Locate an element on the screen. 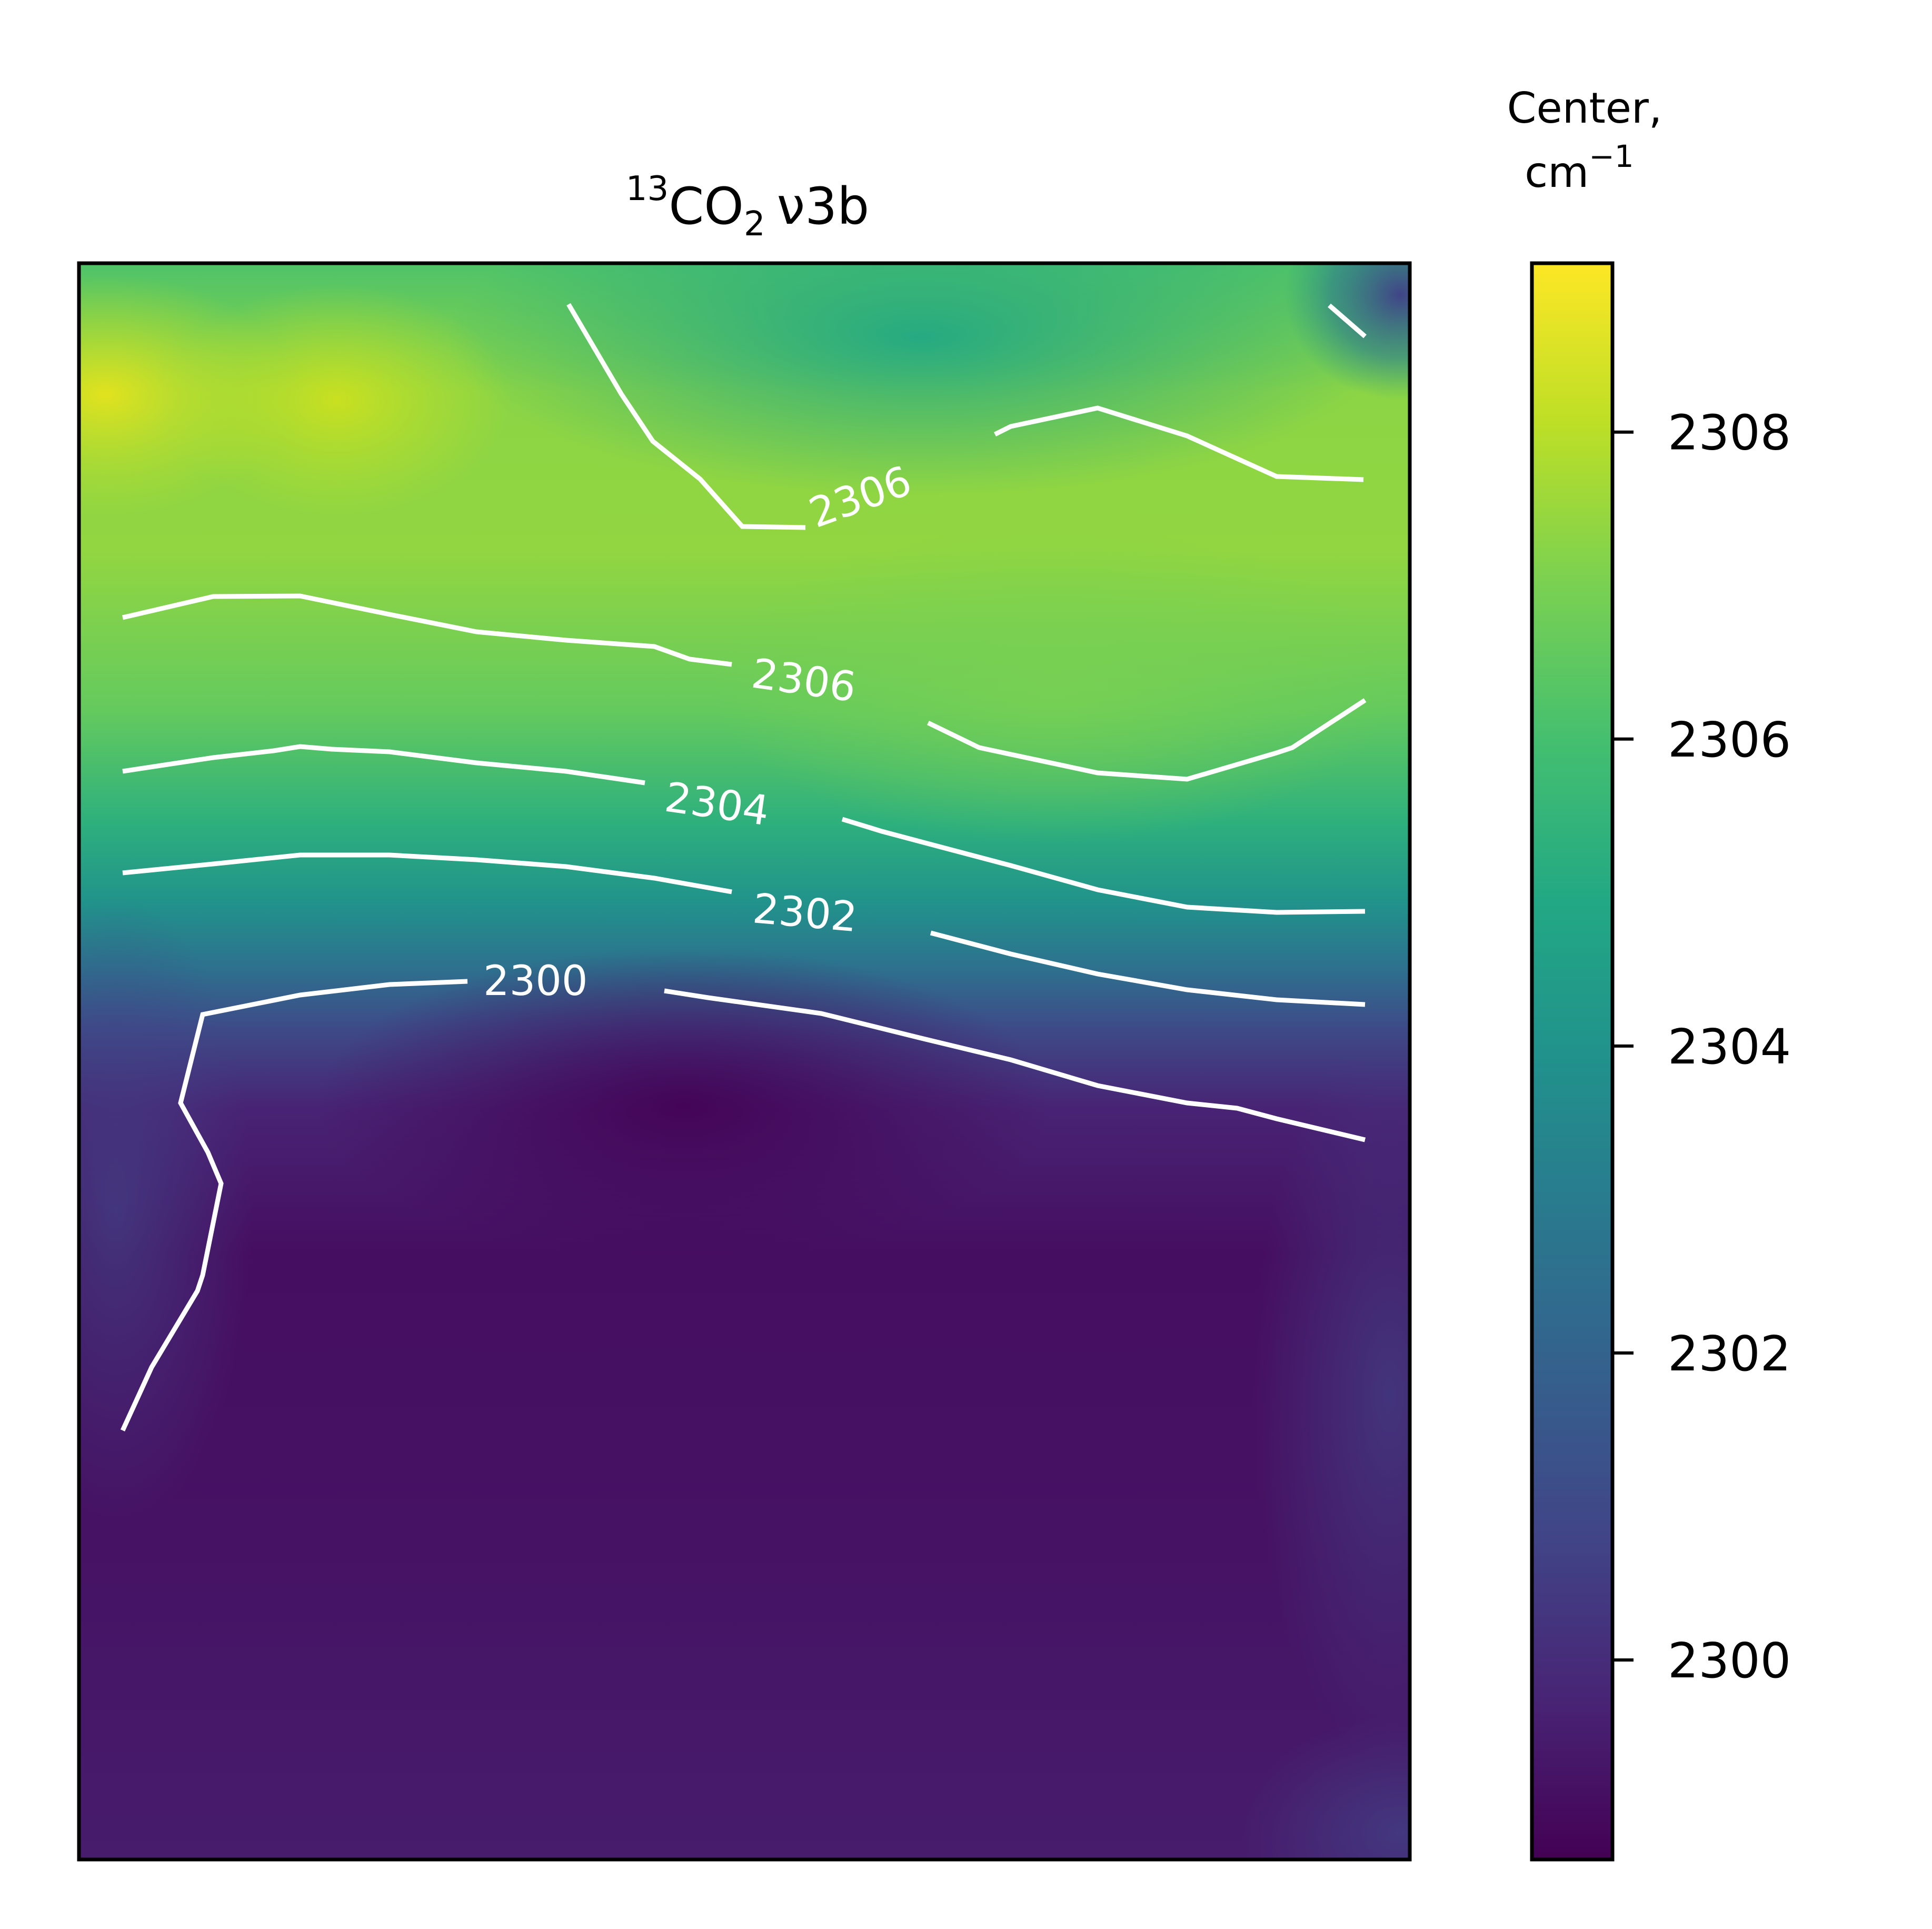  title-subscript: 2 is located at coordinates (754, 225).